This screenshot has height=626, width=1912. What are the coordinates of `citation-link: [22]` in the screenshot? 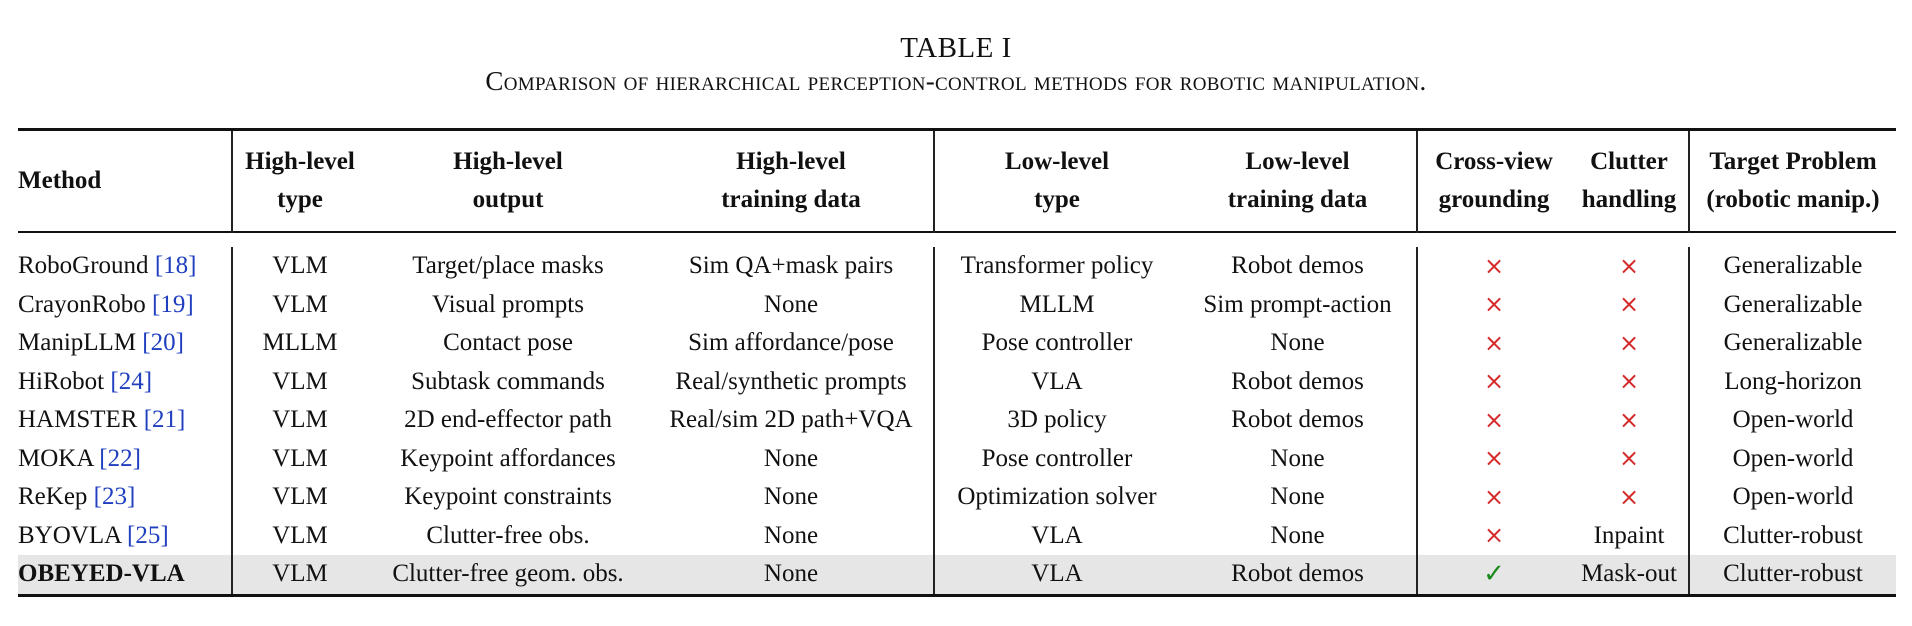 It's located at (120, 458).